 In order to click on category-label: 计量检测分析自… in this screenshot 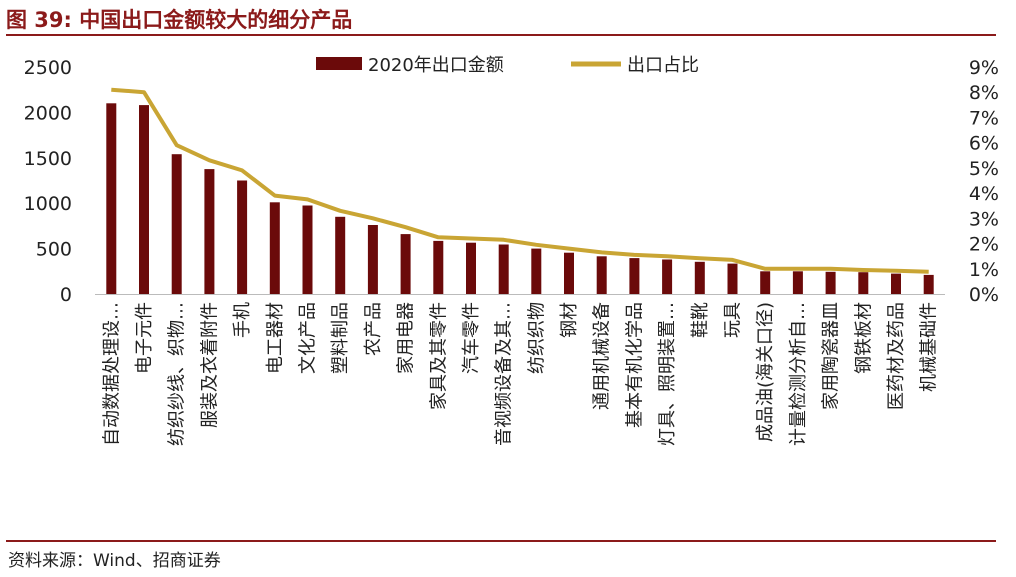, I will do `click(798, 374)`.